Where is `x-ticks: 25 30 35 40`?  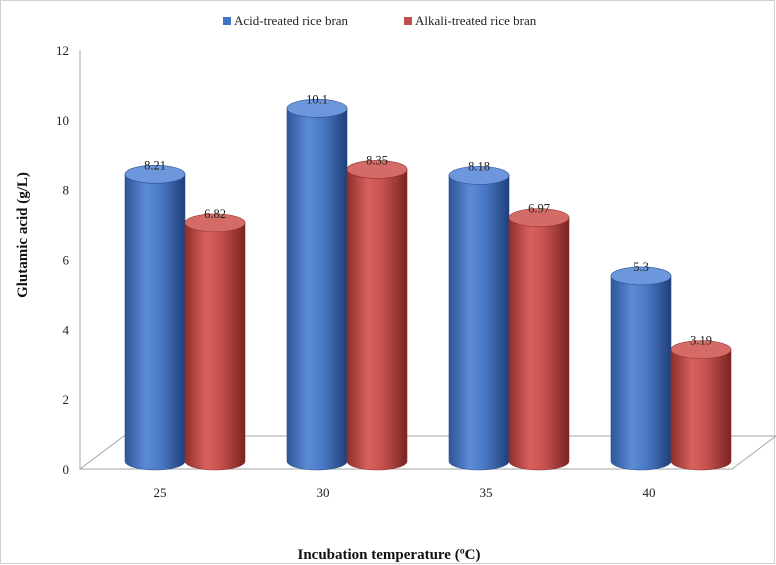 x-ticks: 25 30 35 40 is located at coordinates (405, 492).